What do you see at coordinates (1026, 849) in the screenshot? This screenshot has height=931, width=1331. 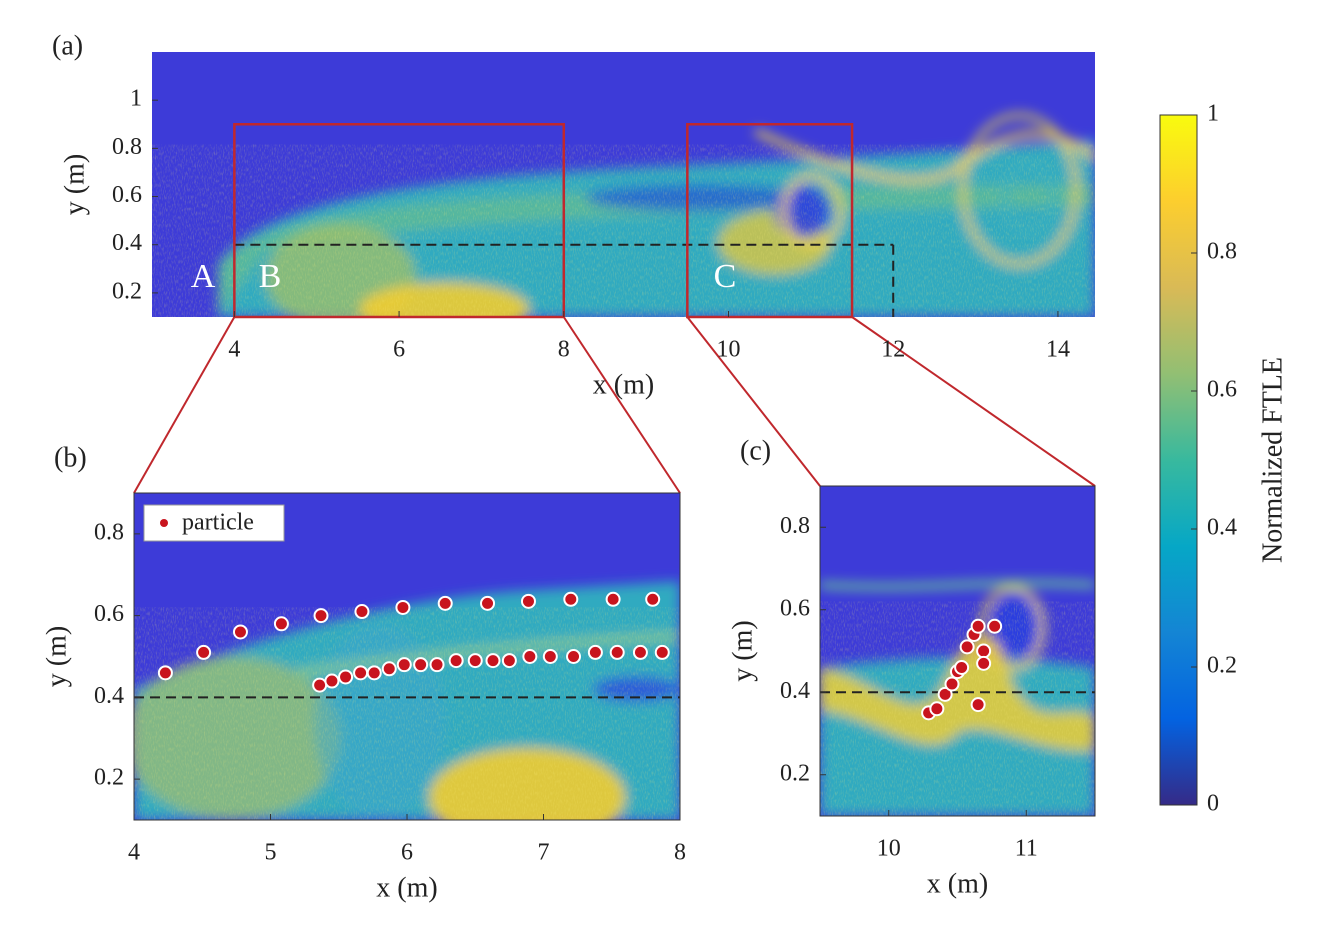 I see `x-tick-label: 11` at bounding box center [1026, 849].